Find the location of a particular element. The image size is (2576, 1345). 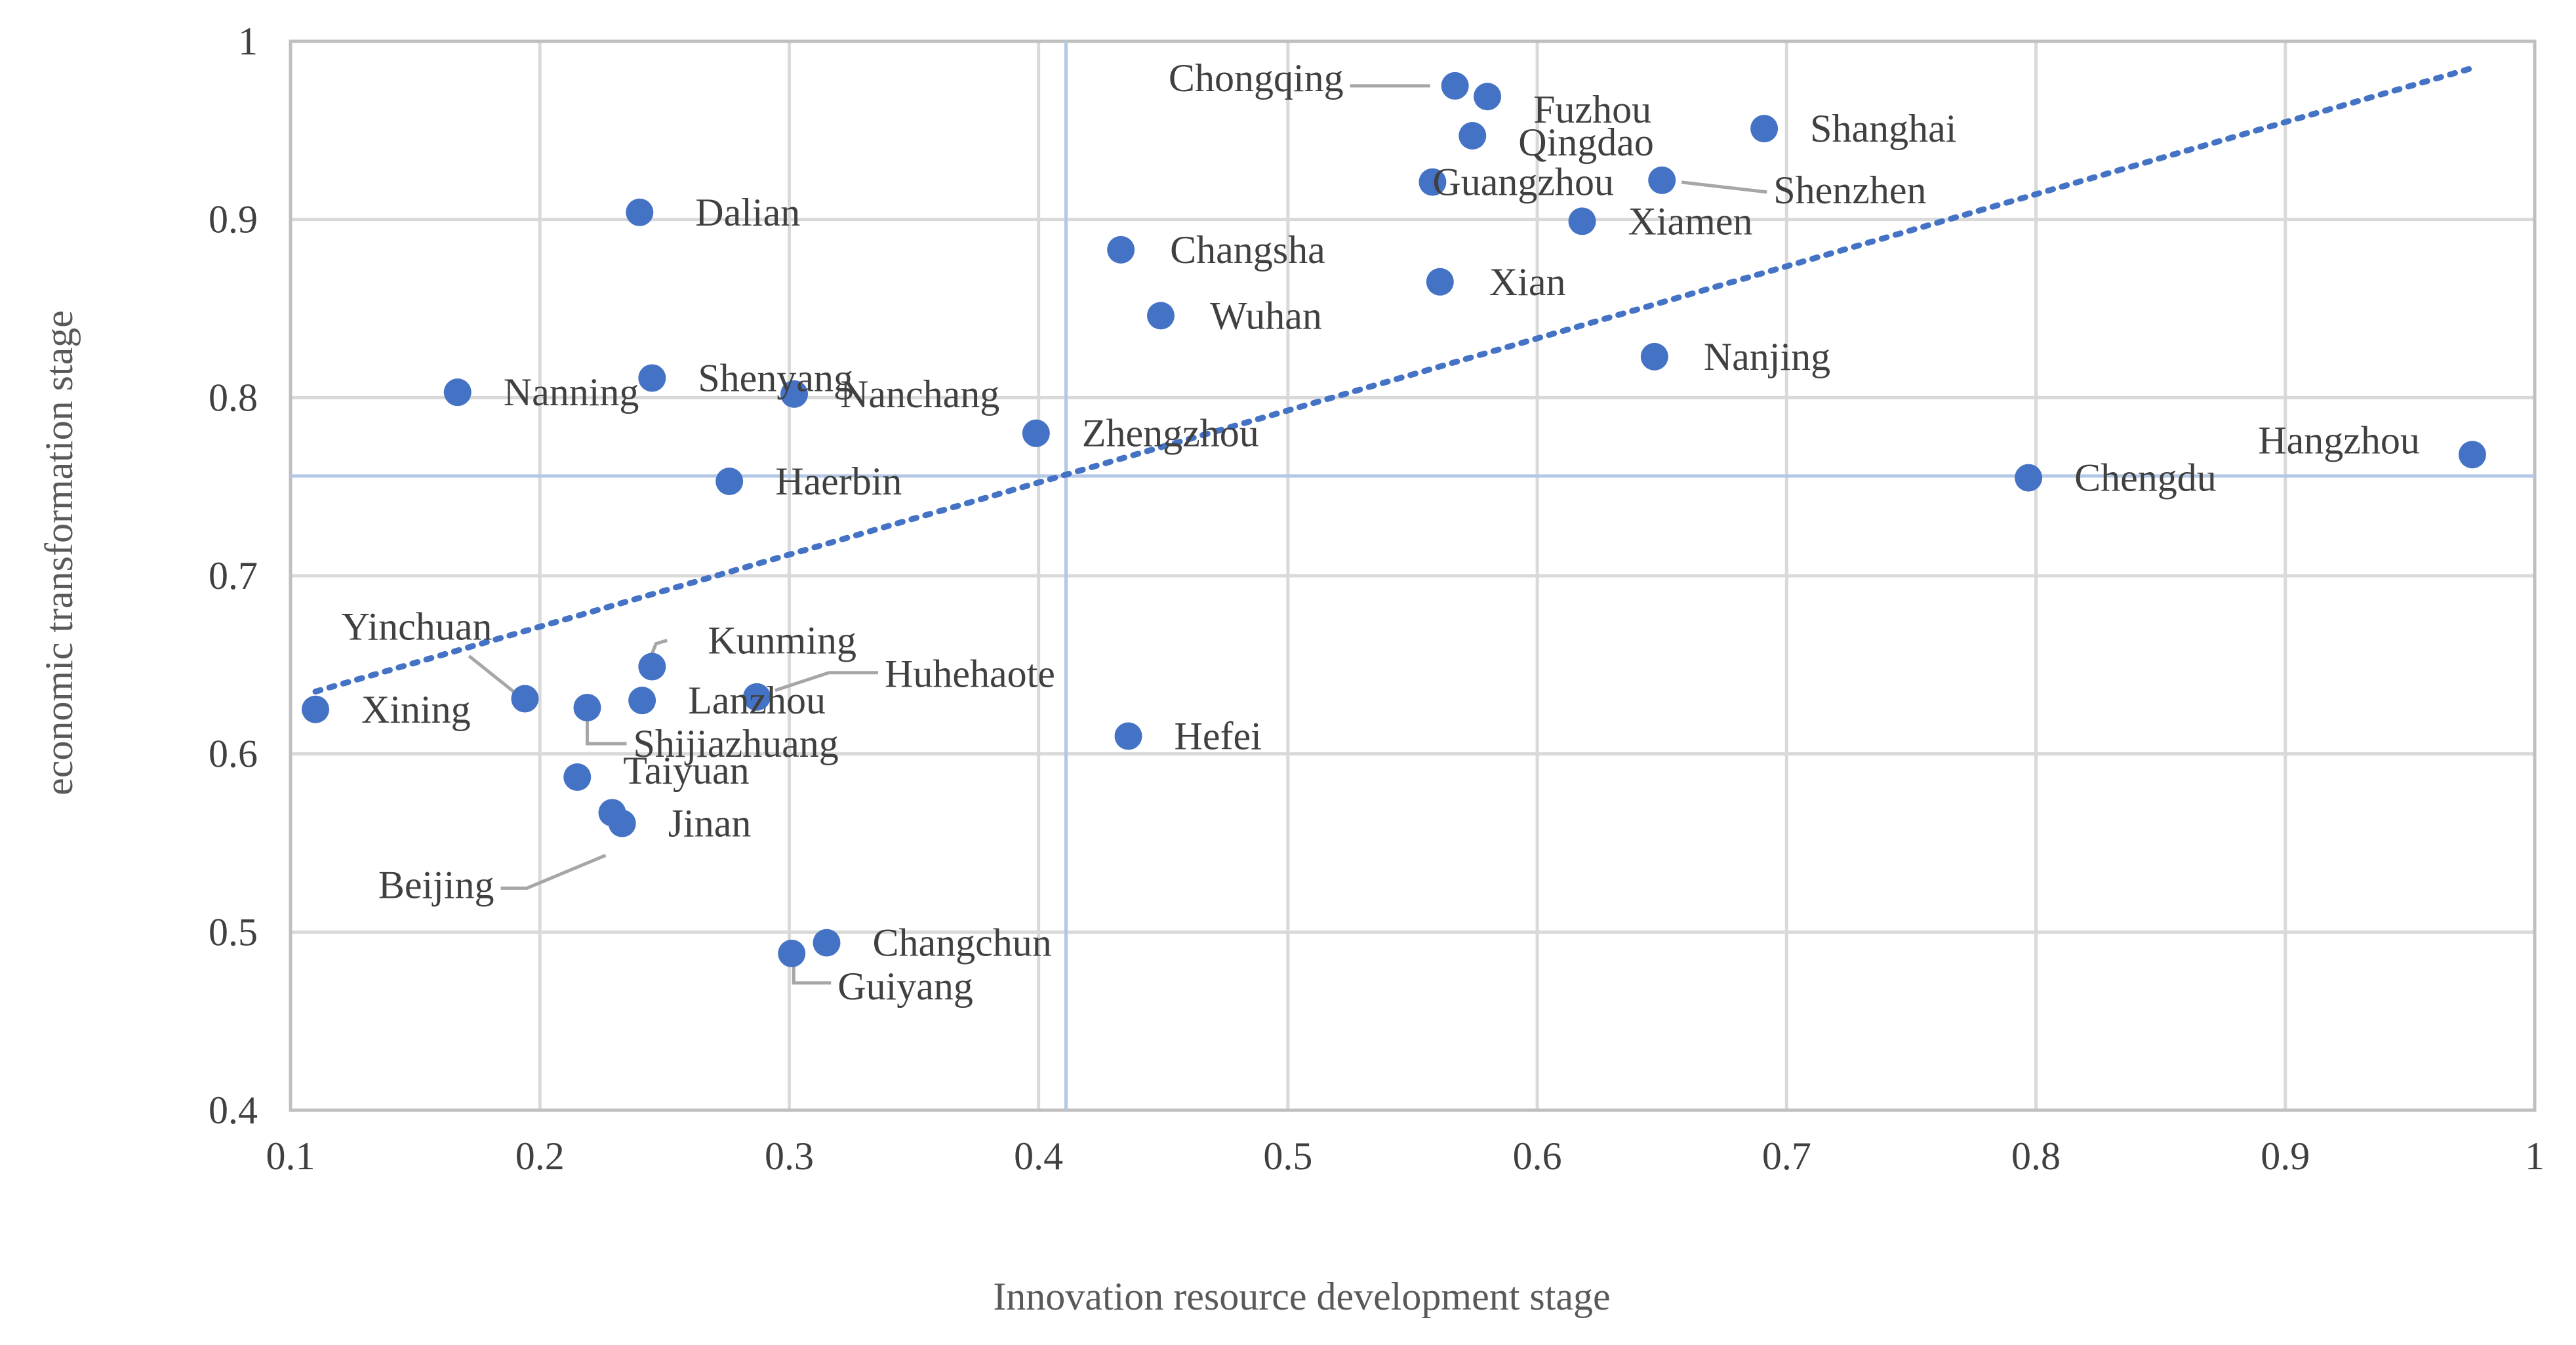

label-changchun: Changchun is located at coordinates (961, 943).